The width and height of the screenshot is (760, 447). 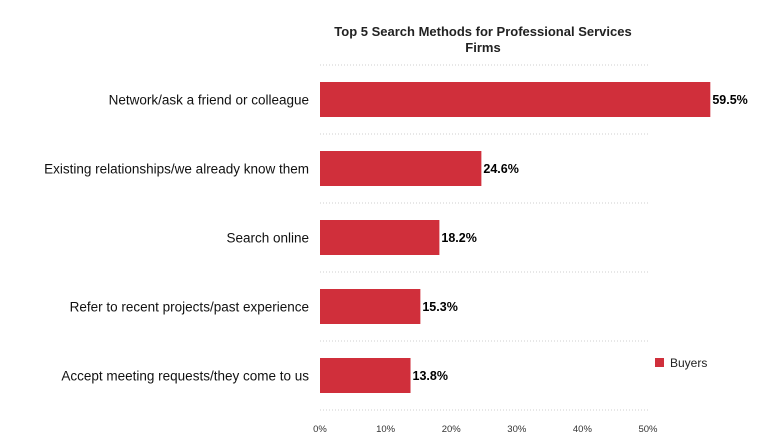 I want to click on legend: Buyers, so click(x=681, y=363).